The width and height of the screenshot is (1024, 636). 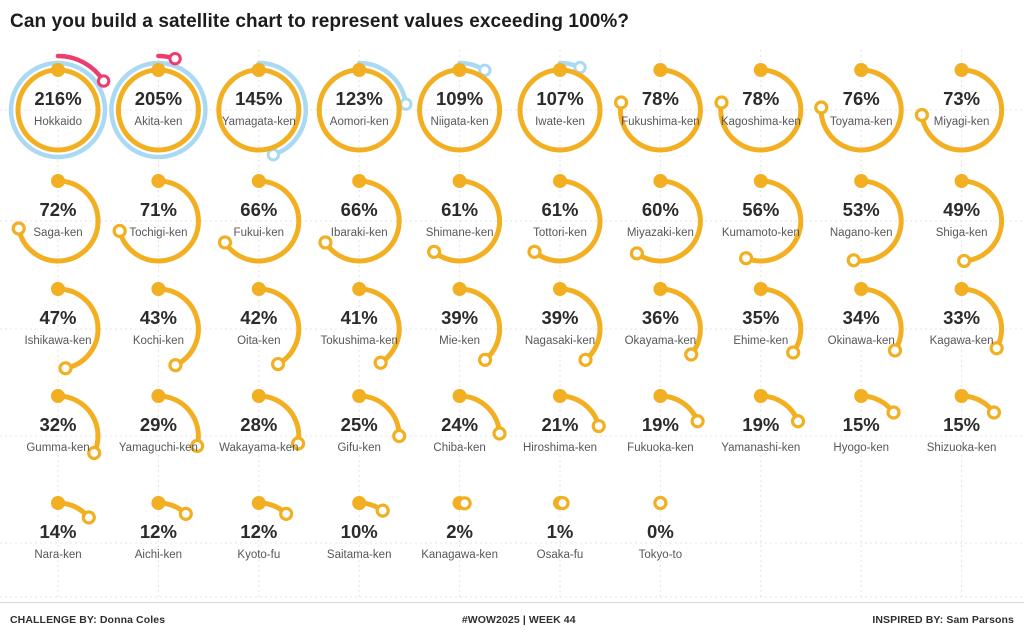 What do you see at coordinates (564, 324) in the screenshot?
I see `prefecture-cell: 39% Nagasaki-ken` at bounding box center [564, 324].